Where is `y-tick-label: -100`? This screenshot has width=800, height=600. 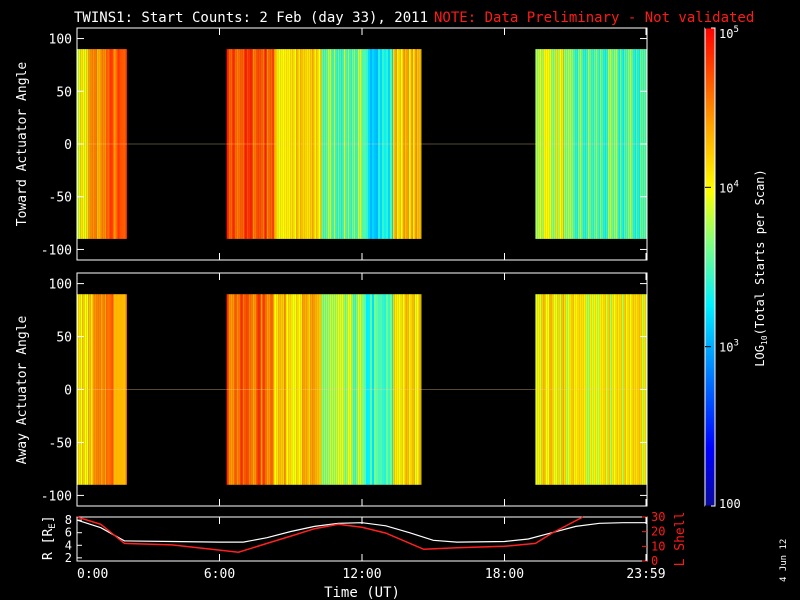
y-tick-label: -100 is located at coordinates (56, 496).